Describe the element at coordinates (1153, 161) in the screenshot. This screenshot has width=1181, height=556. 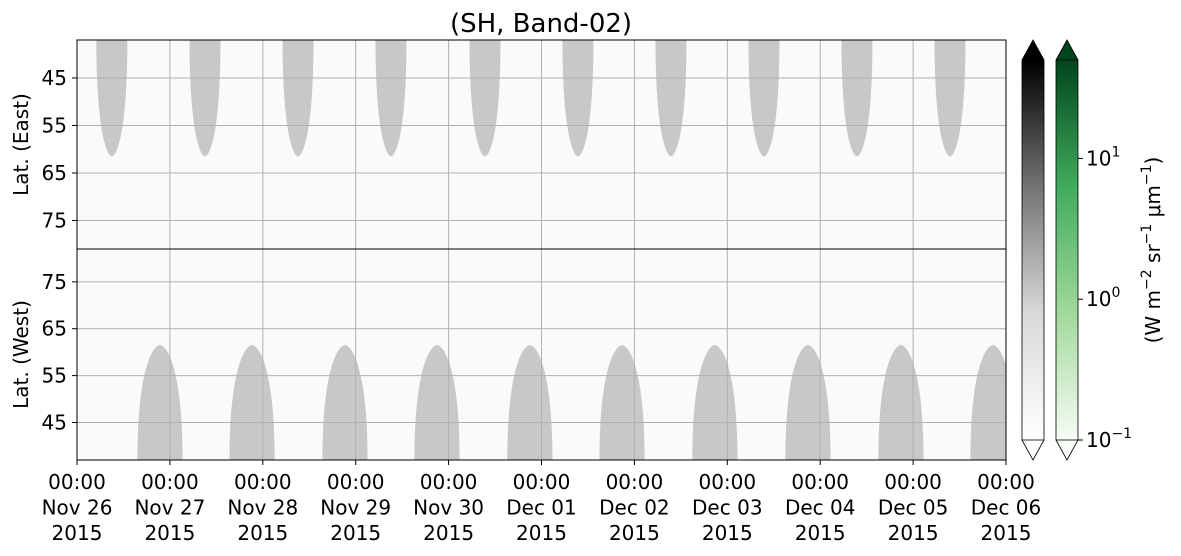
I see `label-part: )` at that location.